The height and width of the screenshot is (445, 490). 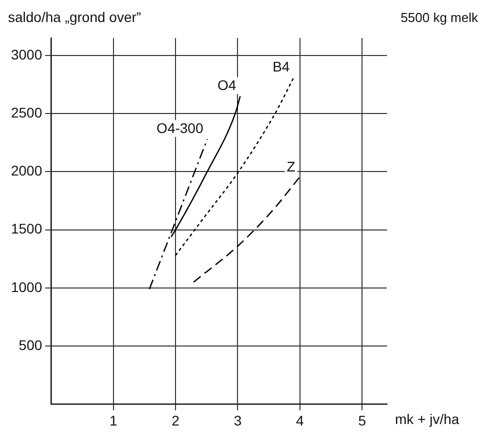 I want to click on series-label: B4, so click(x=281, y=66).